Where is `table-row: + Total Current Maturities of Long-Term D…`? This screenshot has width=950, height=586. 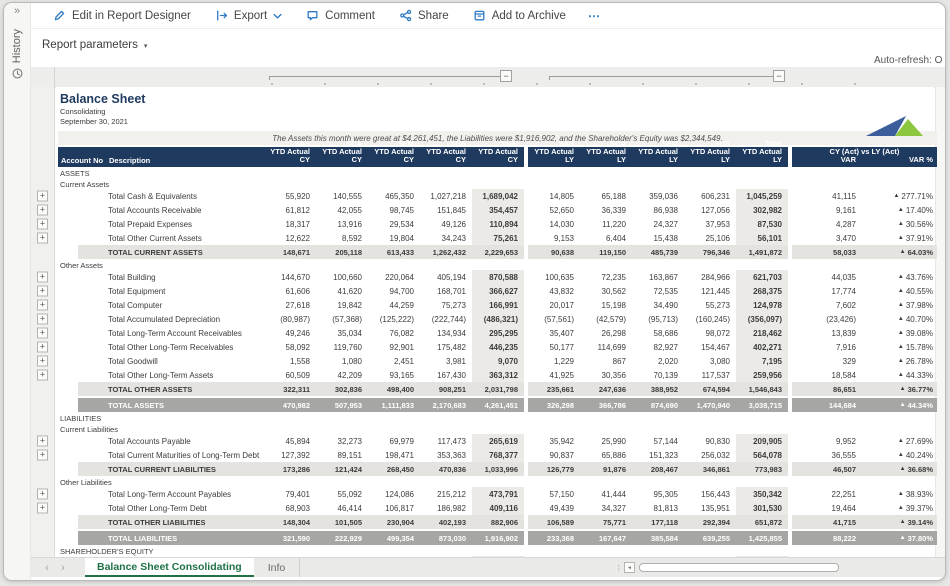 table-row: + Total Current Maturities of Long-Term D… is located at coordinates (487, 455).